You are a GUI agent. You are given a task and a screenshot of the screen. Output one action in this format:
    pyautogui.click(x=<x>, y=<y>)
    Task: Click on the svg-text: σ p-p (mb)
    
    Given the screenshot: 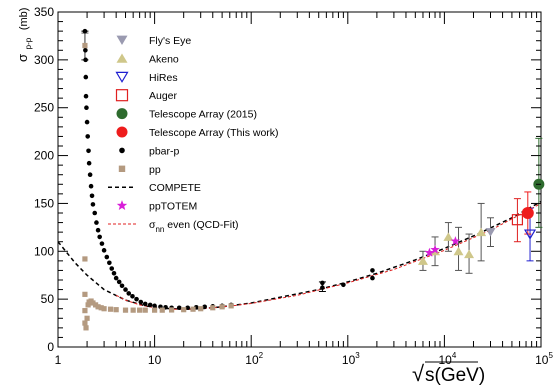 What is the action you would take?
    pyautogui.click(x=24, y=35)
    